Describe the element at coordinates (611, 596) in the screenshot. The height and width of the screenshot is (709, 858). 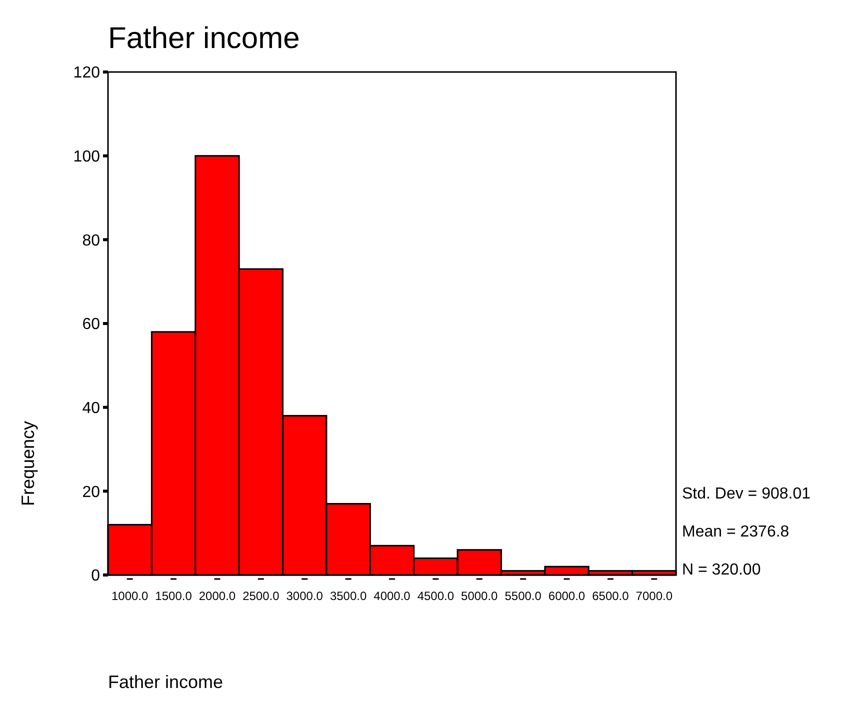
I see `x-tick-label: 6500.0` at that location.